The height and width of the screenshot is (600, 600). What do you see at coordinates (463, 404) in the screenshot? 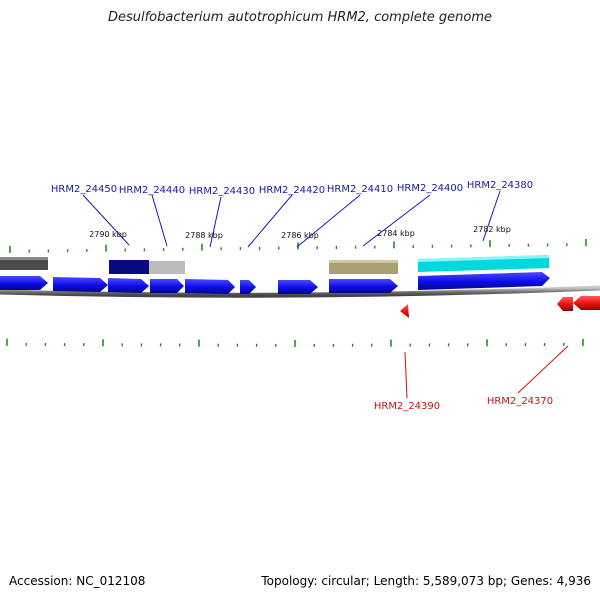
I see `reverse-gene-labels: HRM2_24390 HRM2_24370` at bounding box center [463, 404].